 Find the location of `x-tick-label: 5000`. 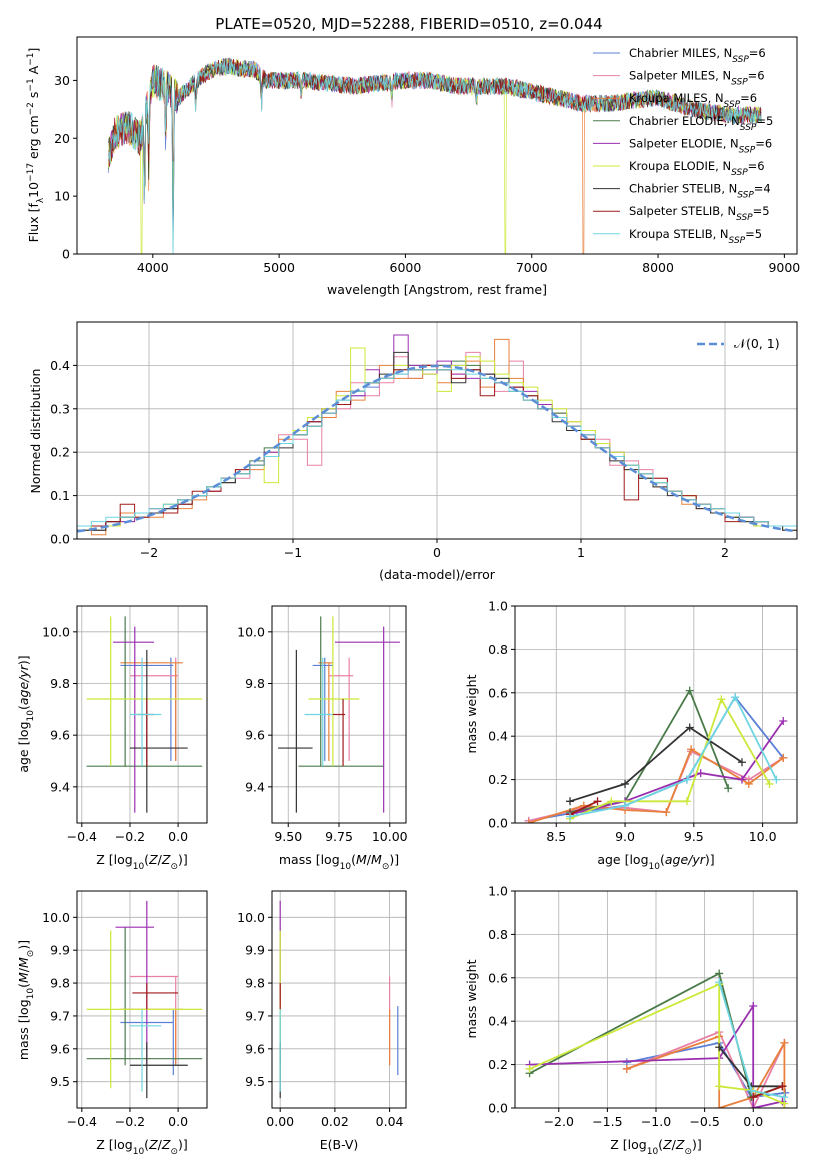

x-tick-label: 5000 is located at coordinates (279, 267).